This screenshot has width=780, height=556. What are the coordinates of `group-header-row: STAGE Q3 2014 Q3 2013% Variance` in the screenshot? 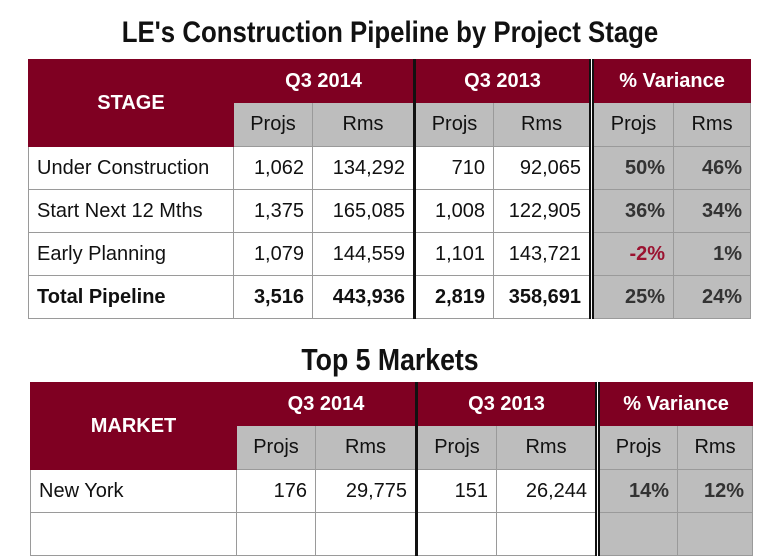 It's located at (390, 103).